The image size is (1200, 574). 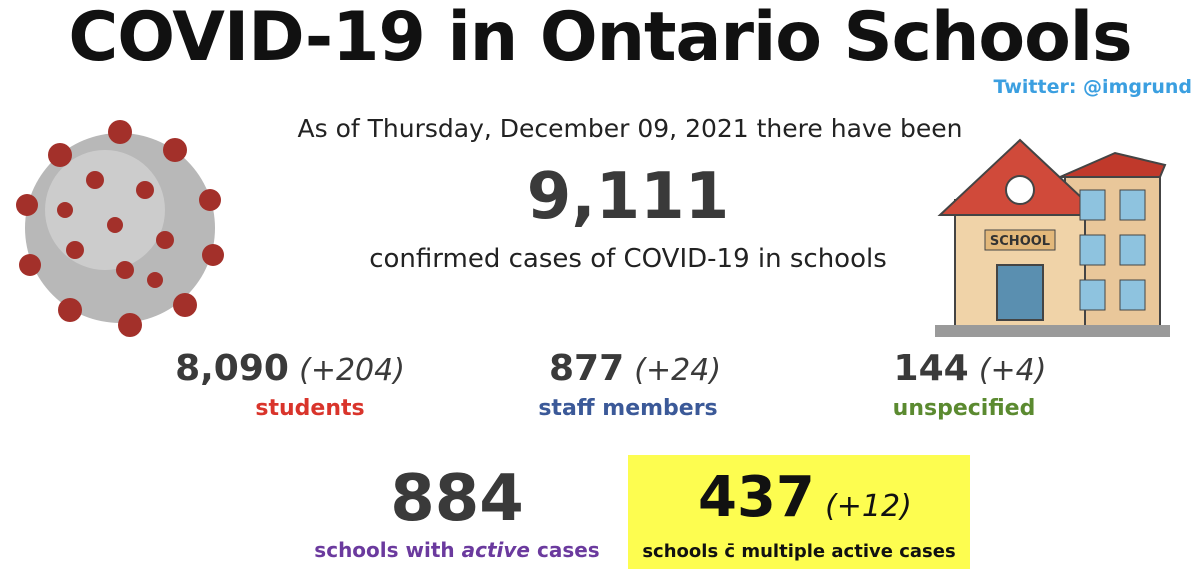 I want to click on virus-image, so click(x=120, y=228).